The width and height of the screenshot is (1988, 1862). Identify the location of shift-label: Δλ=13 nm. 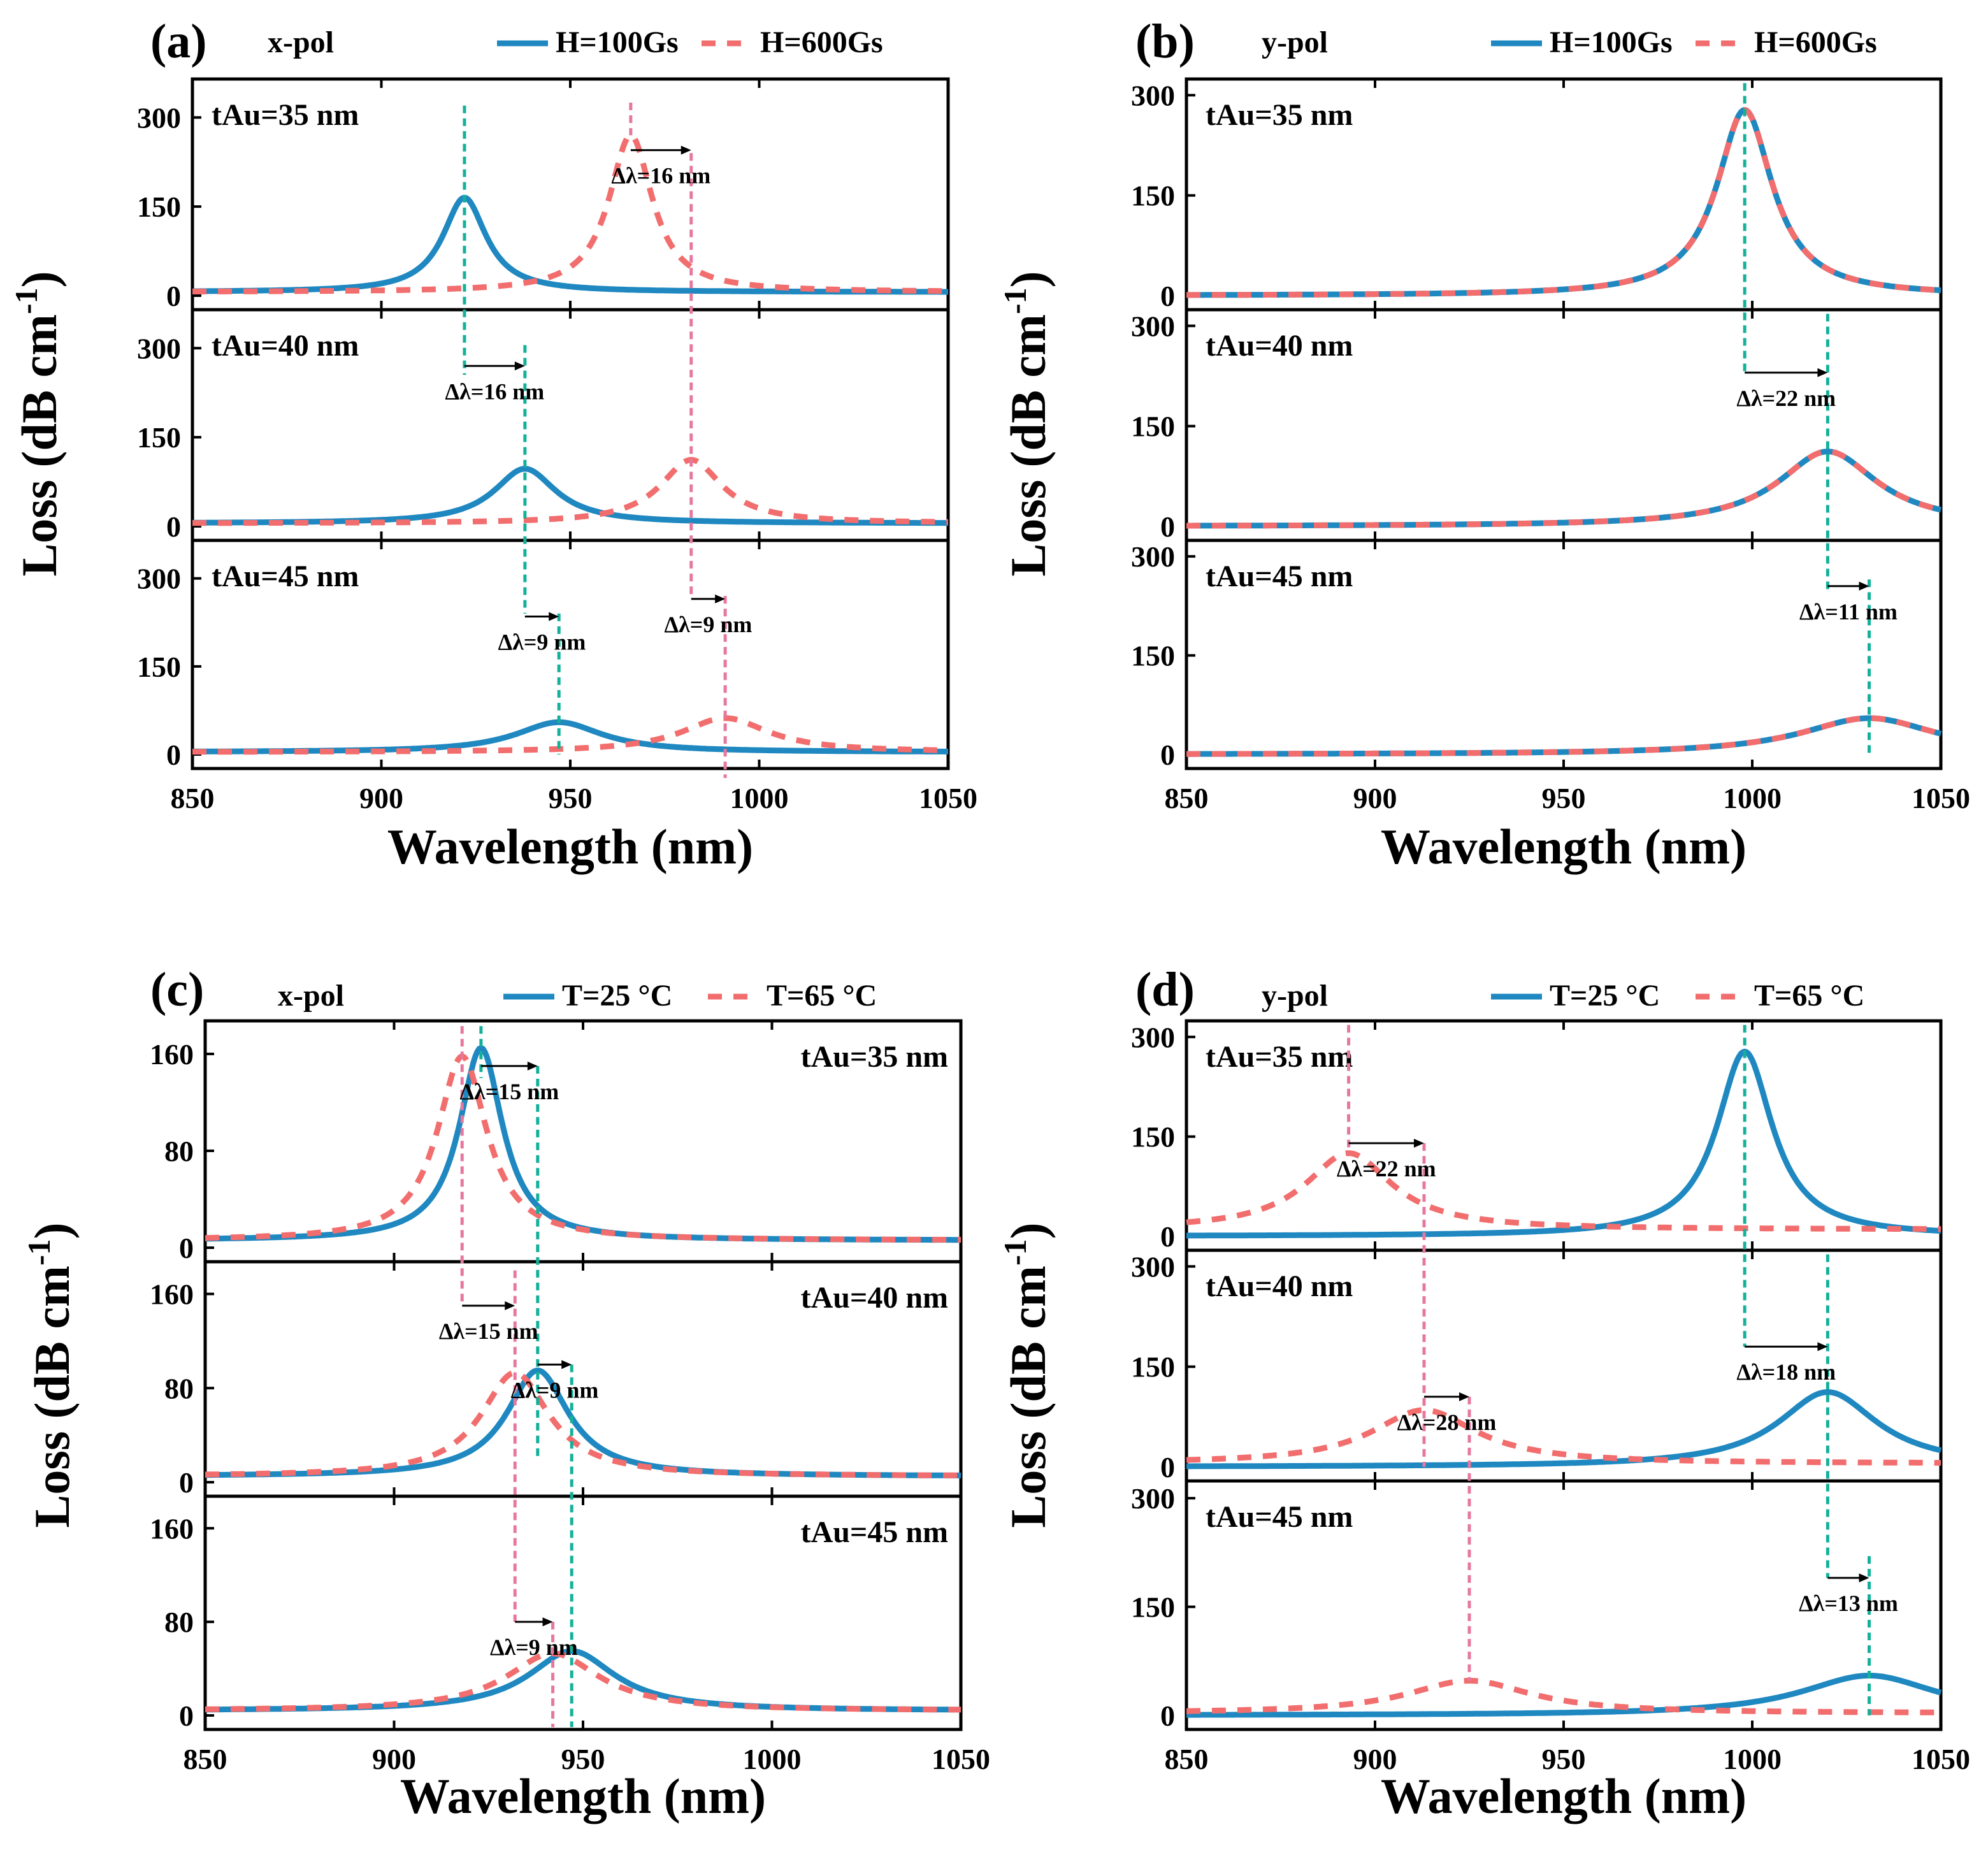
(1848, 1604).